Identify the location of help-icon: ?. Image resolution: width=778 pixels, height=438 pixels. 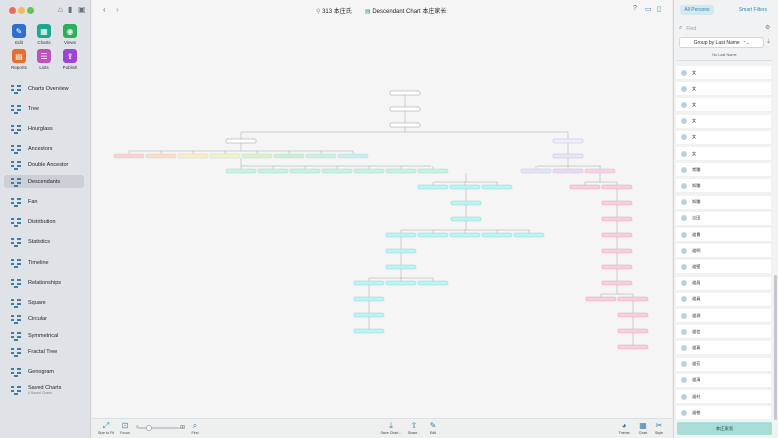
(635, 8).